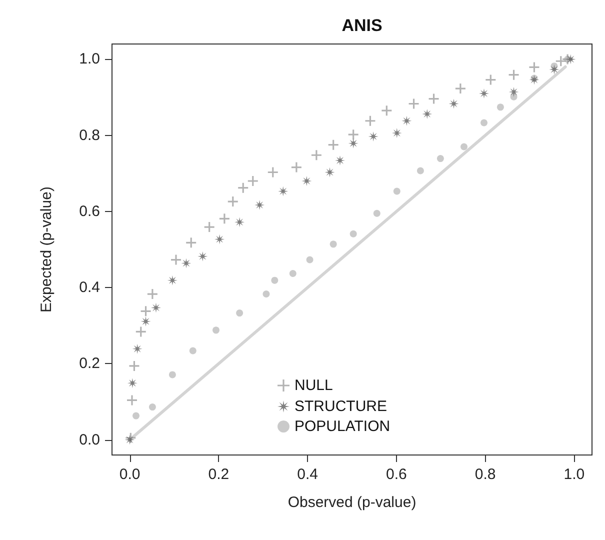  I want to click on y-tick-label: 0.6, so click(89, 211).